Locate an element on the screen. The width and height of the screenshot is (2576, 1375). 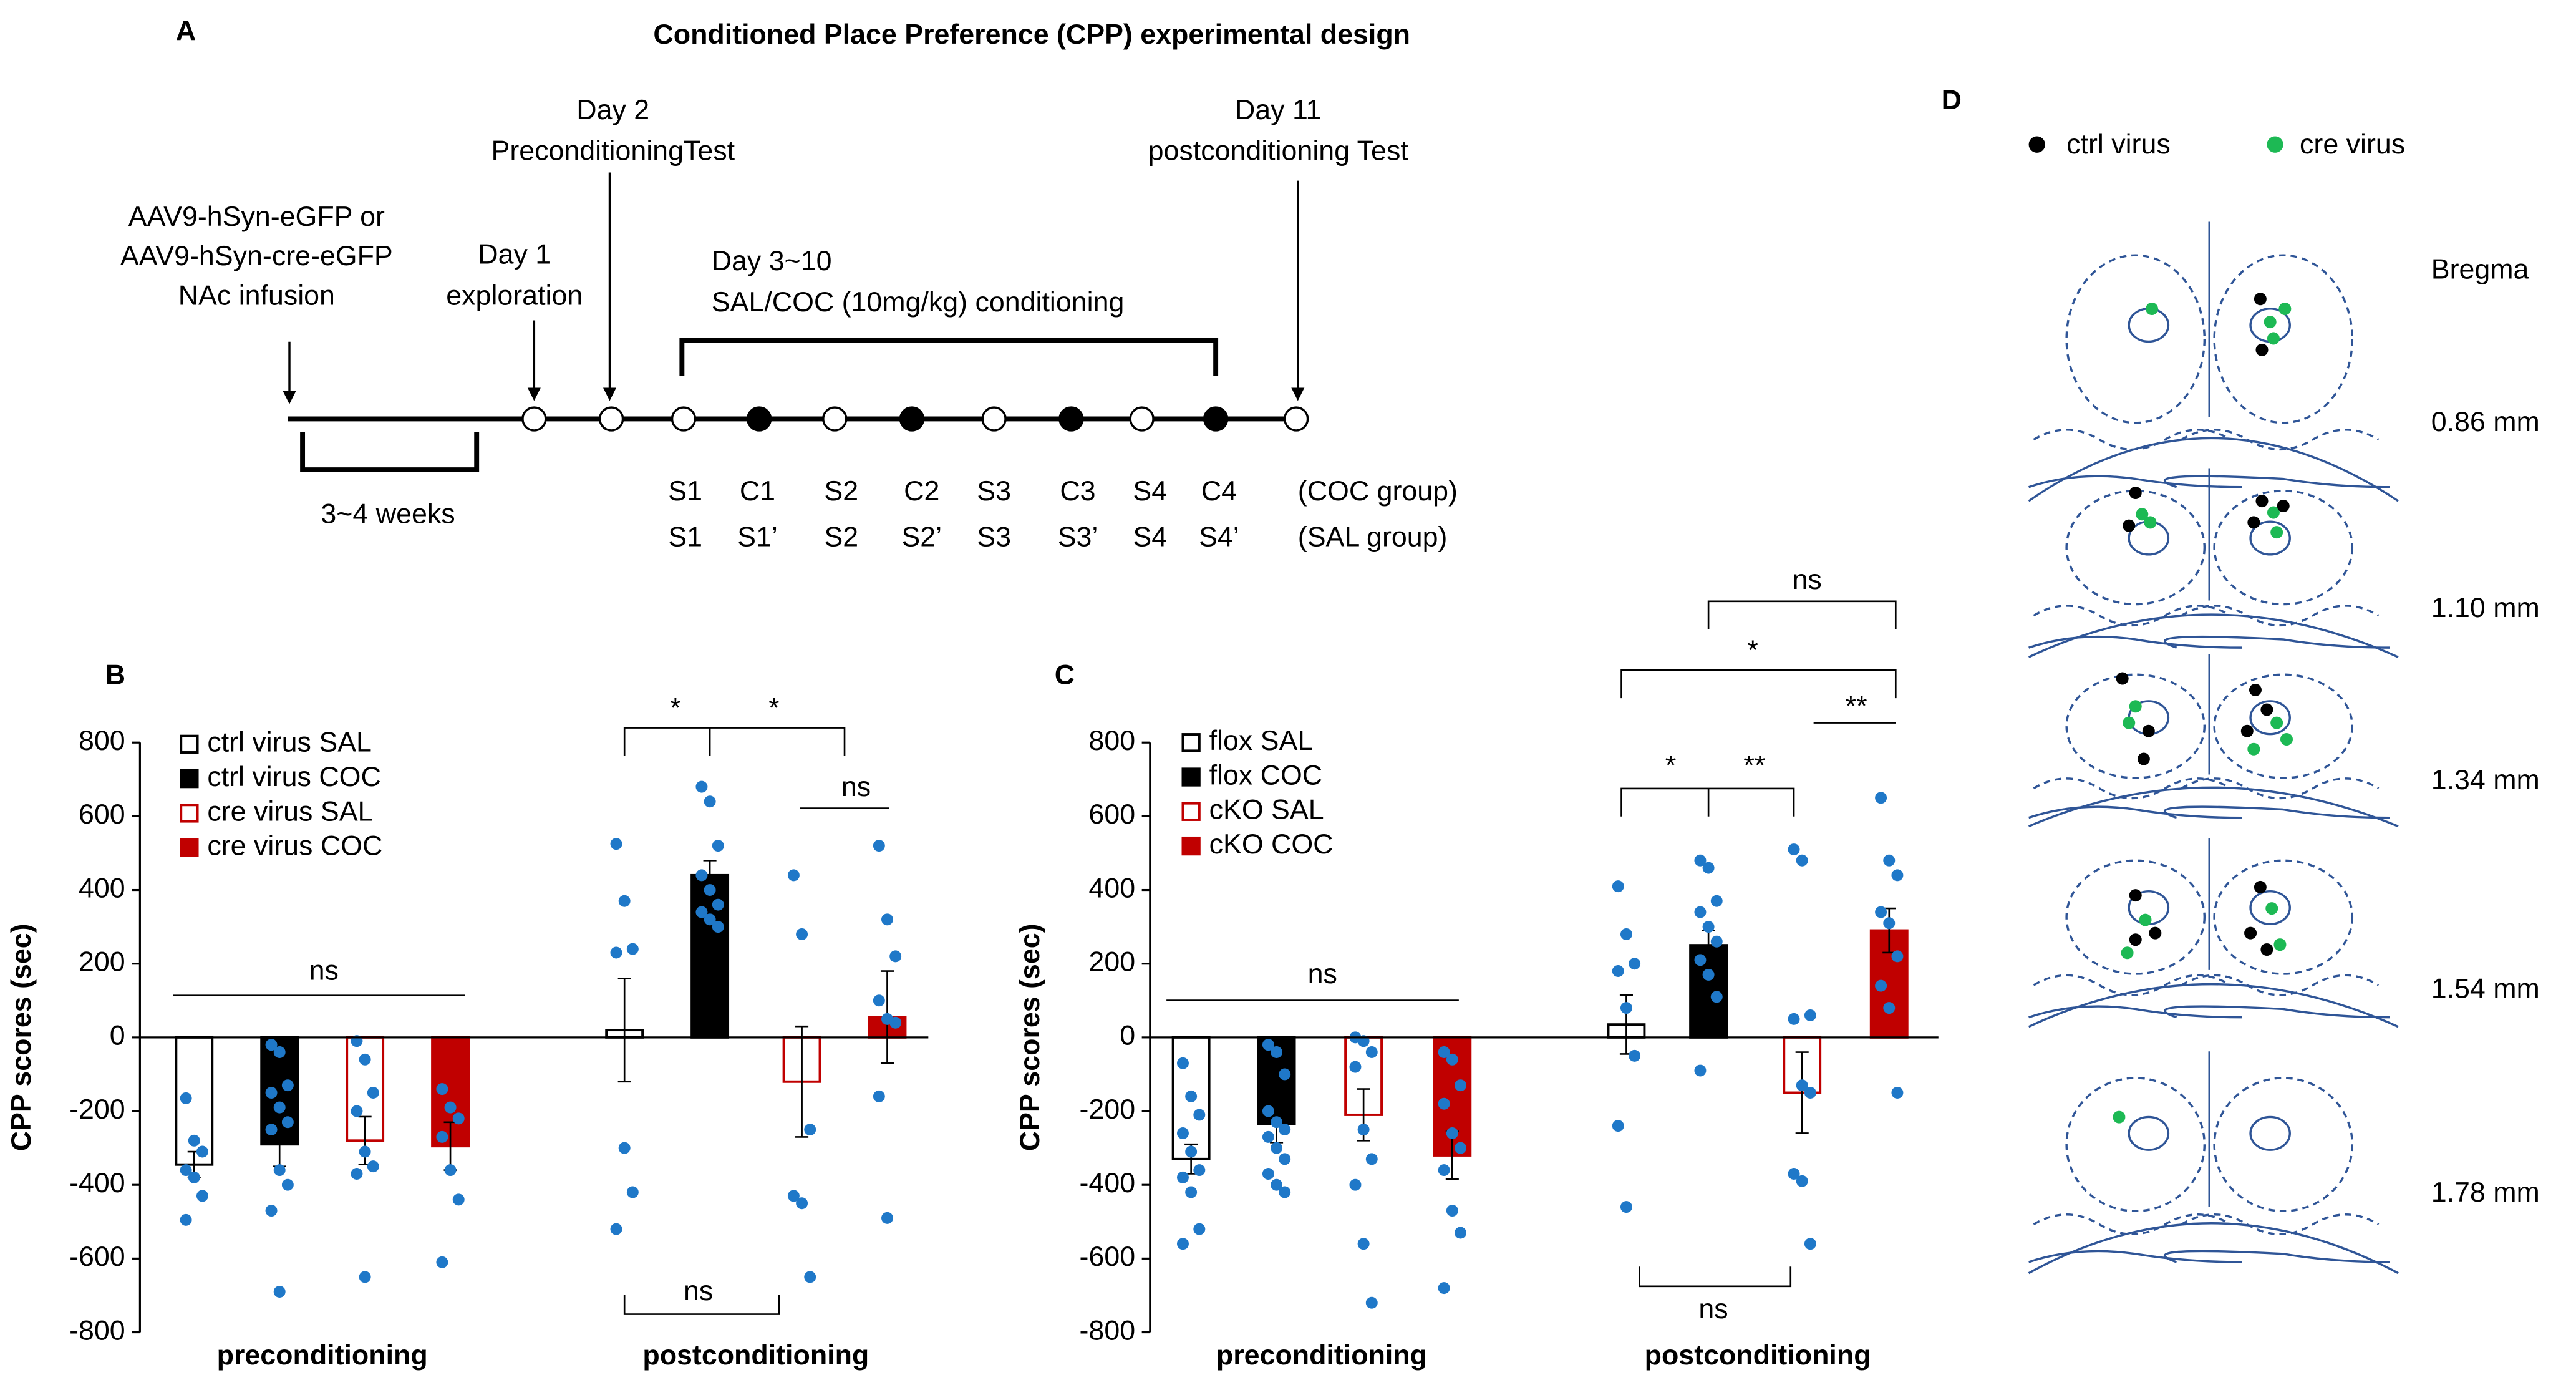
session-label: S3 is located at coordinates (994, 491).